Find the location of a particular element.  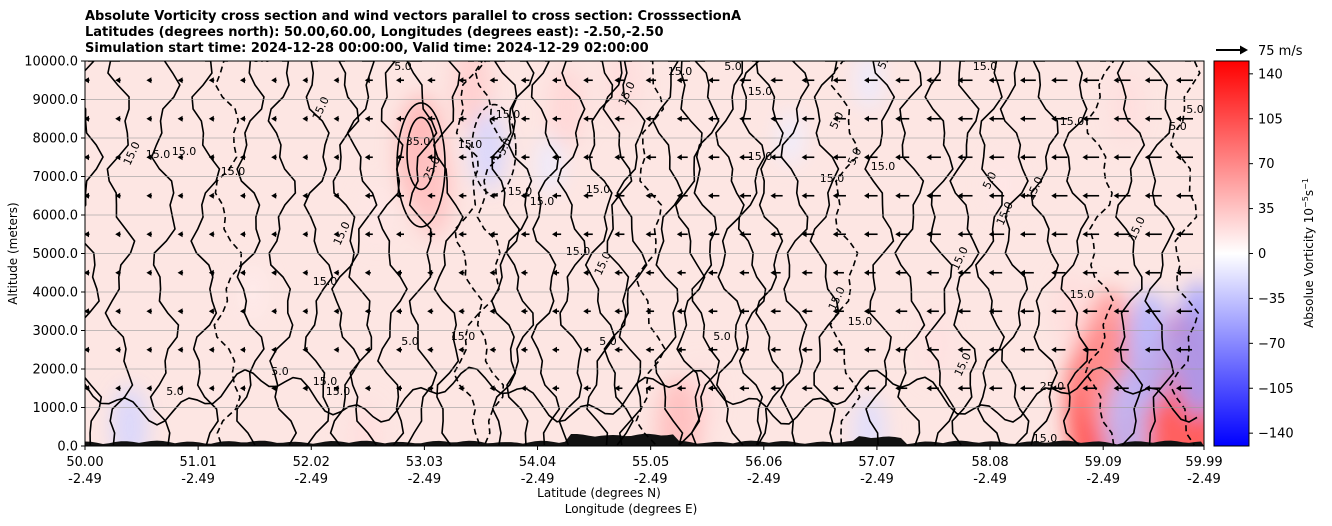

x-axis-label-latitude: Latitude (degrees N) is located at coordinates (599, 493).